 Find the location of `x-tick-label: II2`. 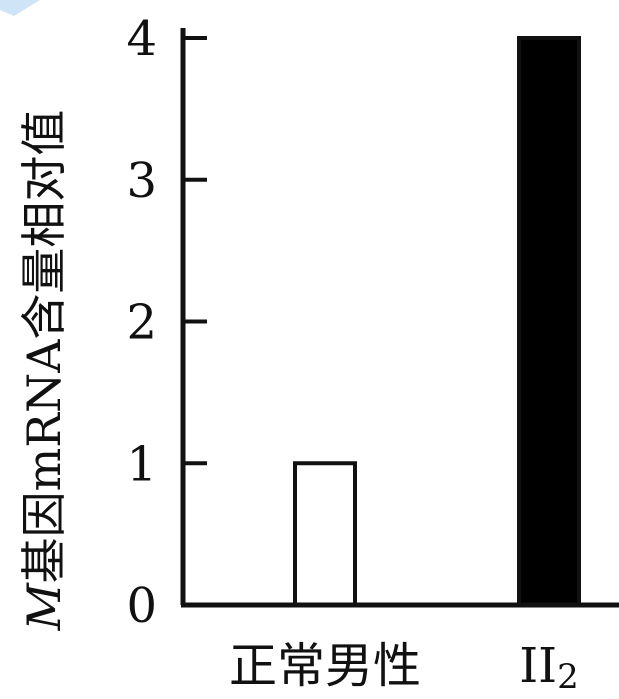

x-tick-label: II2 is located at coordinates (549, 666).